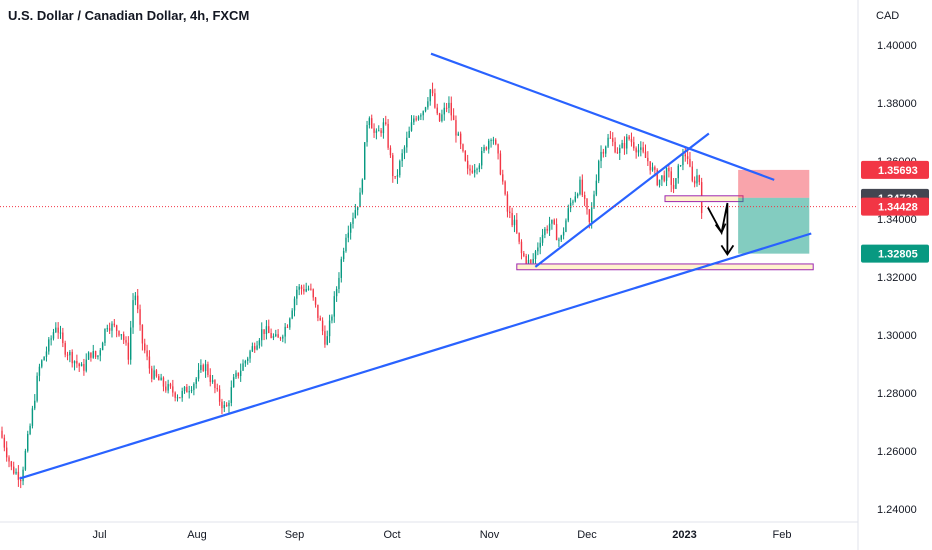 The width and height of the screenshot is (932, 550). I want to click on time-tick-label: Dec, so click(587, 535).